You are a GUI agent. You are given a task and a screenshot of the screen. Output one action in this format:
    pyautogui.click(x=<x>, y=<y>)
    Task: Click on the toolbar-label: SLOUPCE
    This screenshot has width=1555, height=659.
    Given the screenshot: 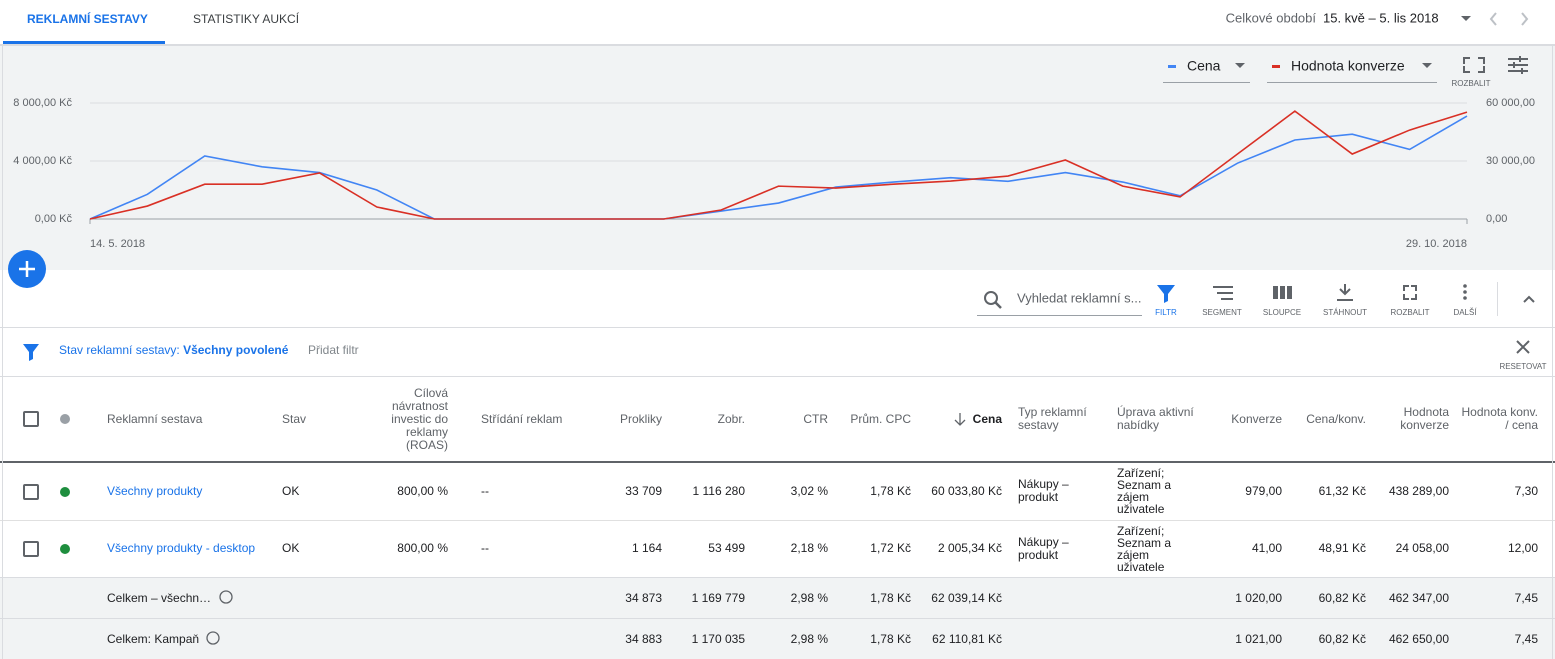 What is the action you would take?
    pyautogui.click(x=1282, y=312)
    